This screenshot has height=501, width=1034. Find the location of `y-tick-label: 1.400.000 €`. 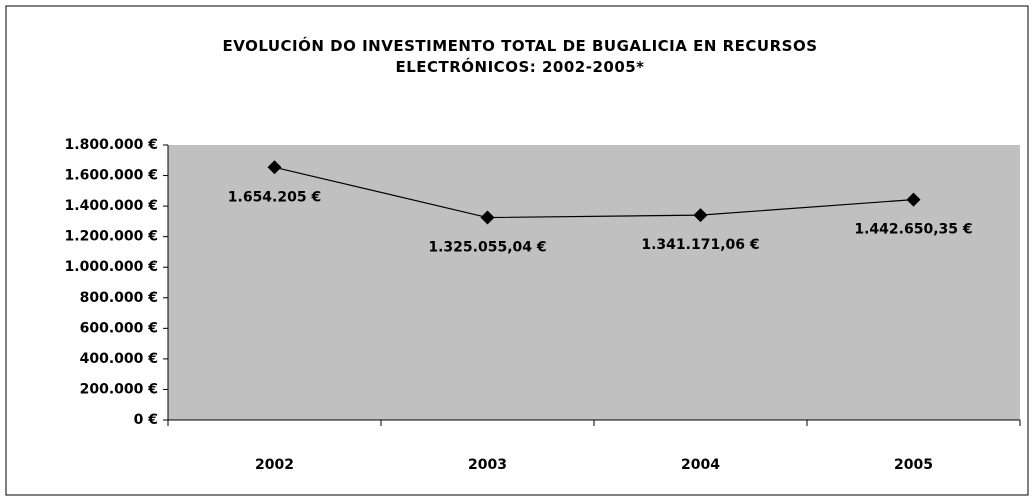

y-tick-label: 1.400.000 € is located at coordinates (111, 206).